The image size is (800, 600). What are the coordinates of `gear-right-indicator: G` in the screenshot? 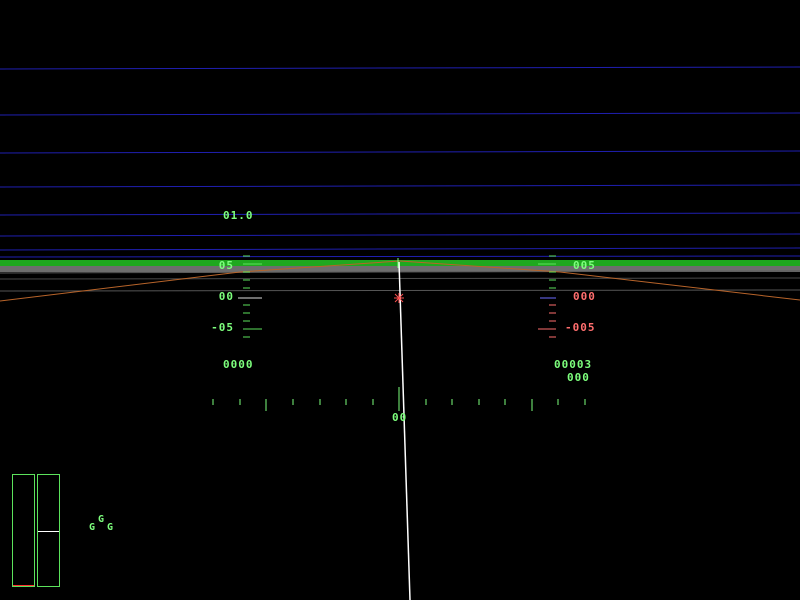 It's located at (110, 527).